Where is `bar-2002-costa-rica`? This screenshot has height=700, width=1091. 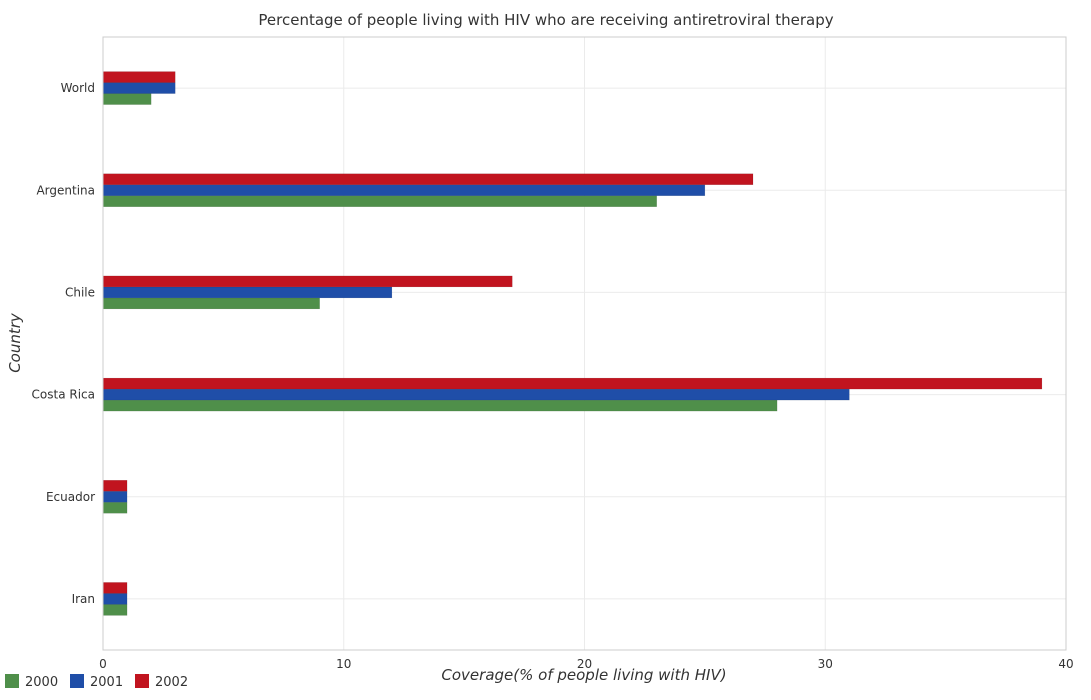
bar-2002-costa-rica is located at coordinates (572, 383).